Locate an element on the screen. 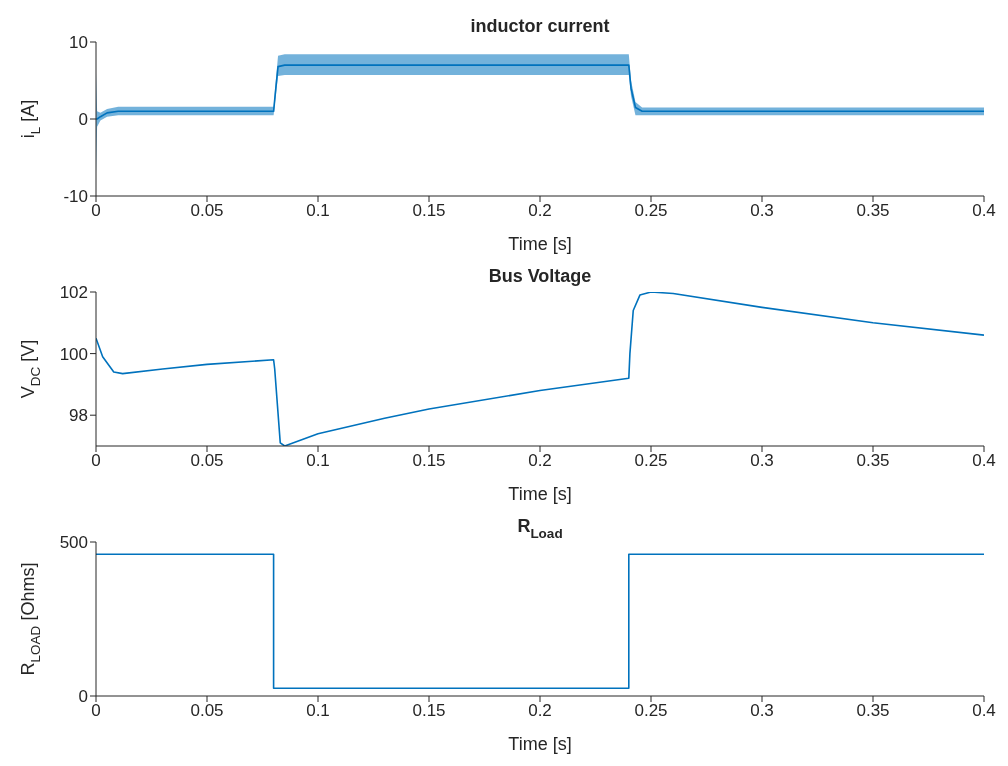  y-tick-label: 102 is located at coordinates (73, 293).